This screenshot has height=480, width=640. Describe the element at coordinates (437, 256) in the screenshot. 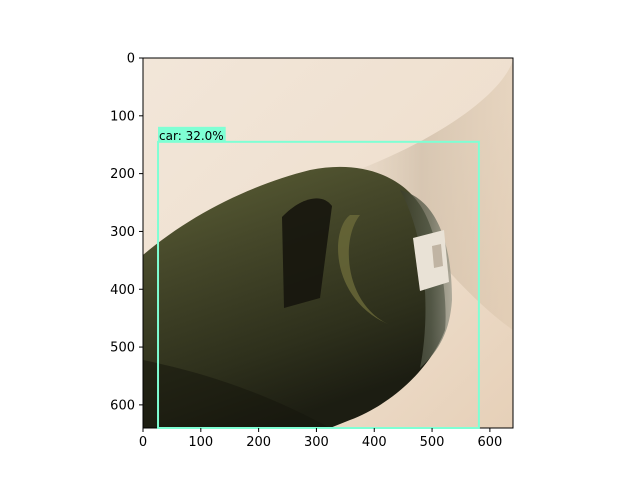

I see `bottle-label-print` at that location.